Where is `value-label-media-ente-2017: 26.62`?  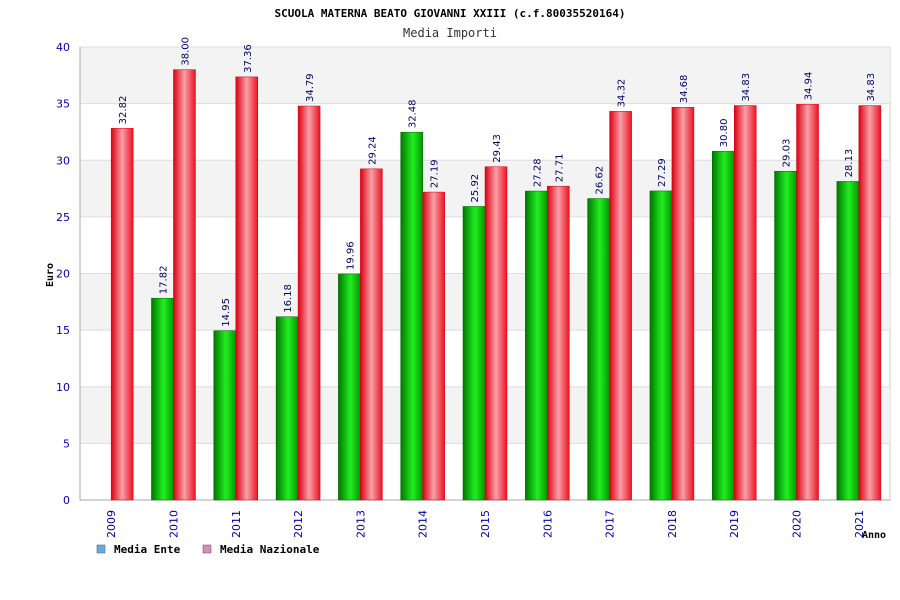 value-label-media-ente-2017: 26.62 is located at coordinates (600, 180).